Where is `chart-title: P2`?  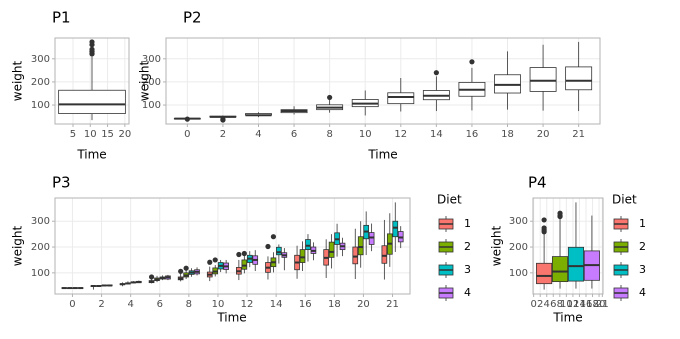 chart-title: P2 is located at coordinates (192, 18).